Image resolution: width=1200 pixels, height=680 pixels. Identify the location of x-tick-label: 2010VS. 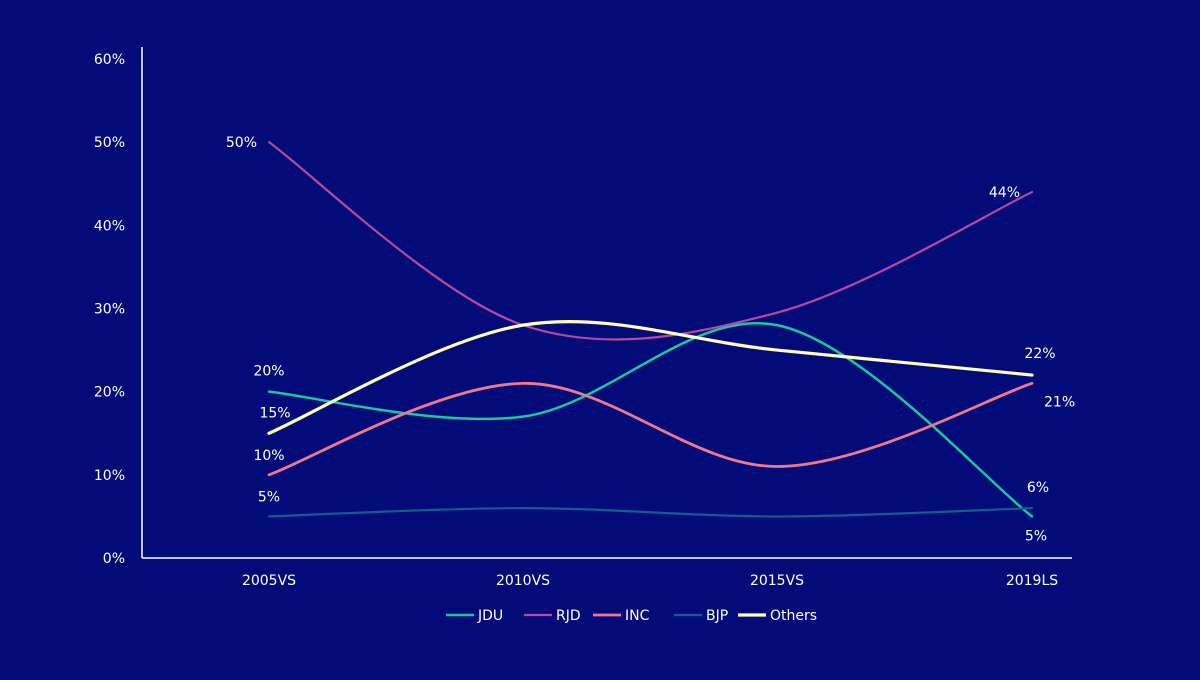
(523, 581).